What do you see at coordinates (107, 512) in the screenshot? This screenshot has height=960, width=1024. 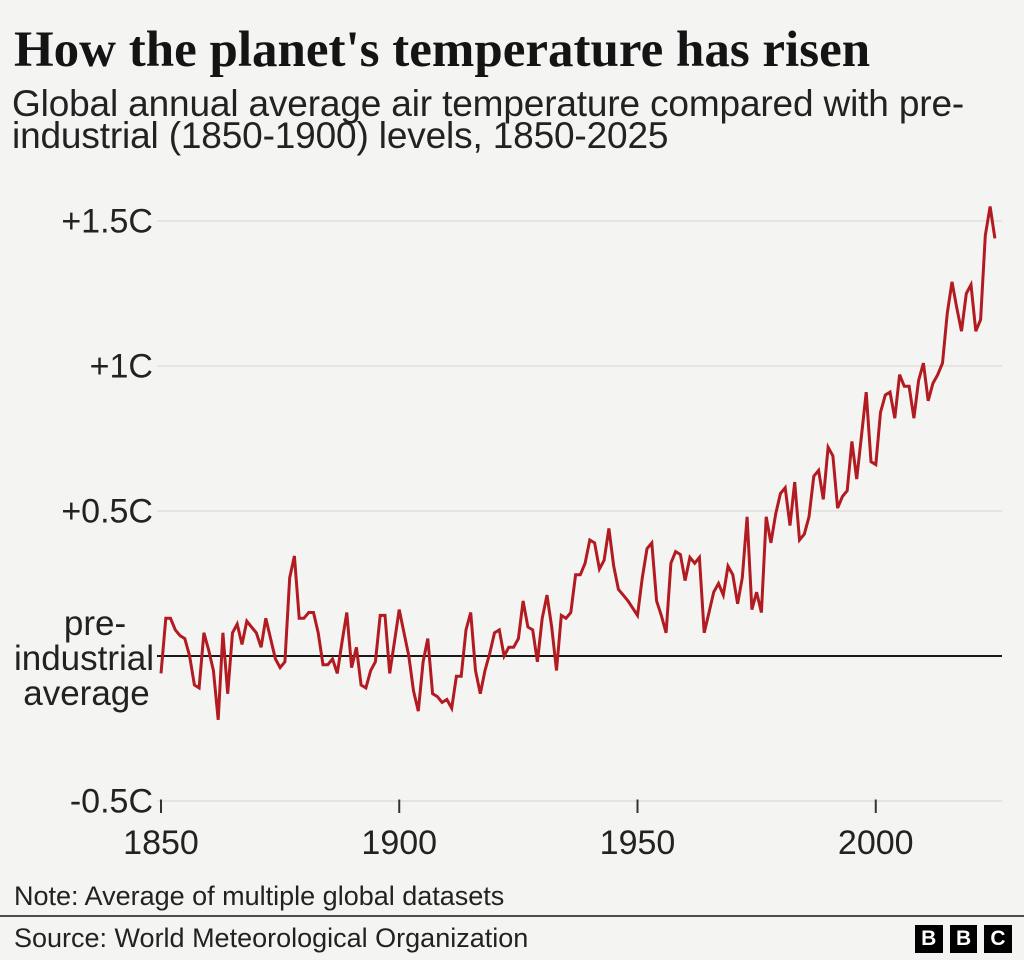 I see `svg-text: +0.5C` at bounding box center [107, 512].